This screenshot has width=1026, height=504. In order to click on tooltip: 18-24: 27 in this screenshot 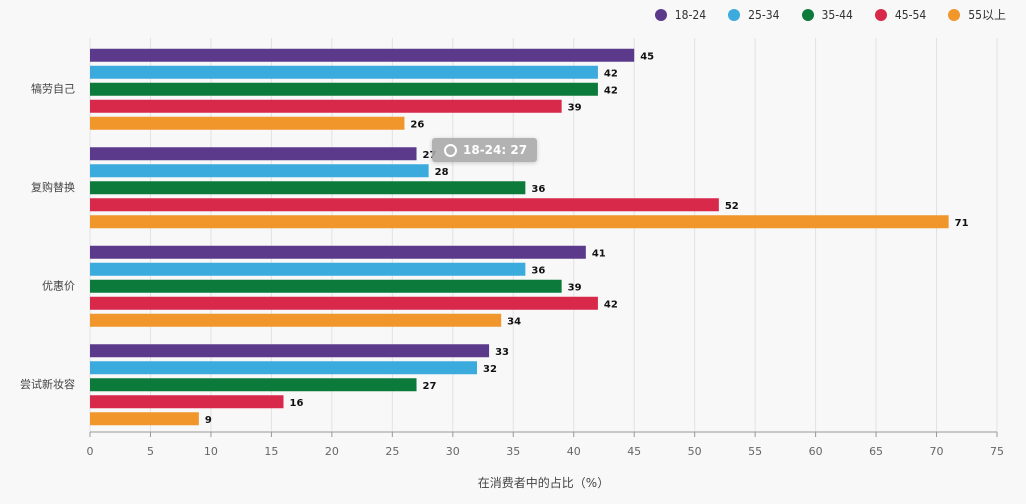, I will do `click(485, 150)`.